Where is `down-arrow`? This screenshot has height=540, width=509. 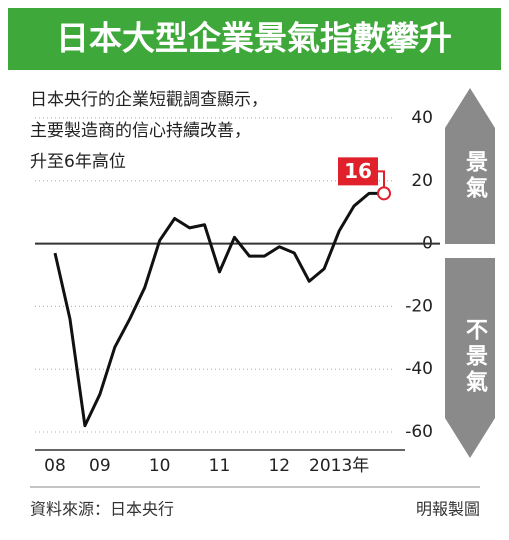 down-arrow is located at coordinates (470, 358).